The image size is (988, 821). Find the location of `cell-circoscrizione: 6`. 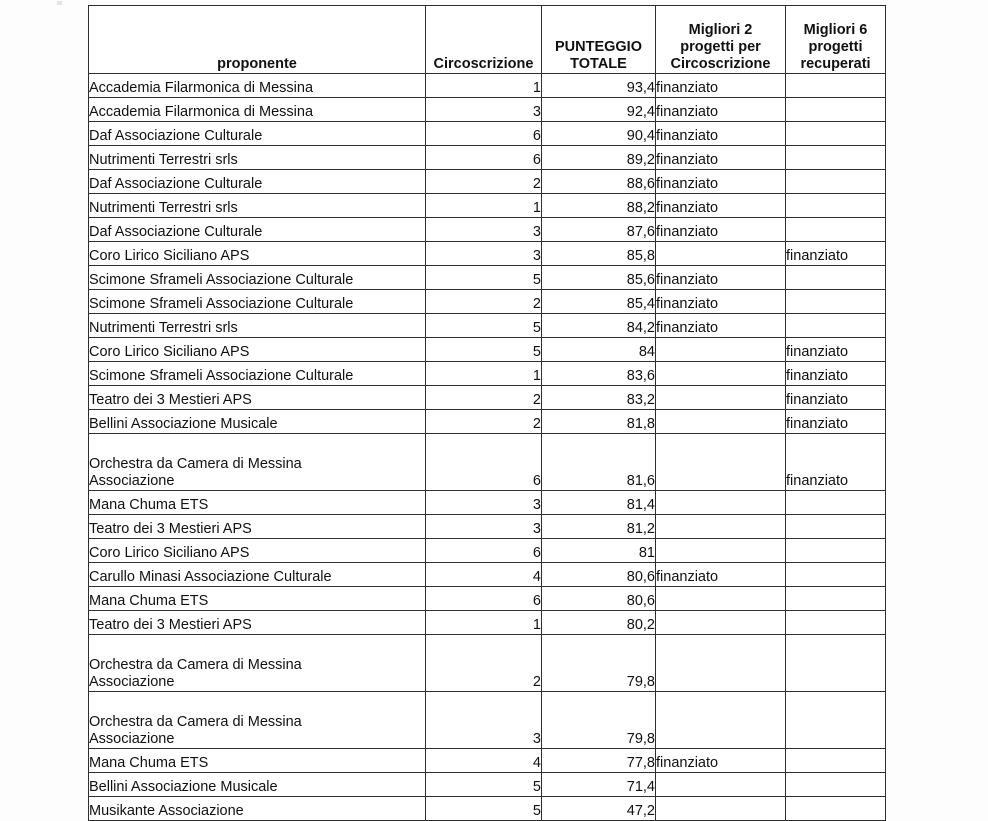

cell-circoscrizione: 6 is located at coordinates (483, 157).